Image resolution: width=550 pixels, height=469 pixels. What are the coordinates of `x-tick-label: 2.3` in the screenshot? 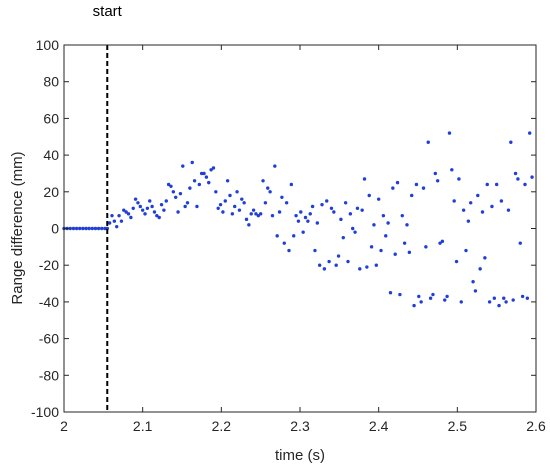 It's located at (300, 426).